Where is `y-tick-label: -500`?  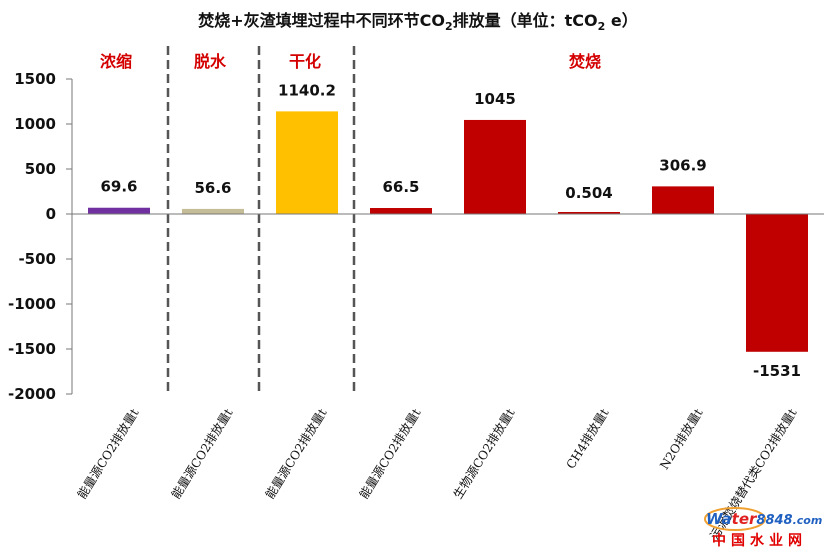
y-tick-label: -500 is located at coordinates (37, 259).